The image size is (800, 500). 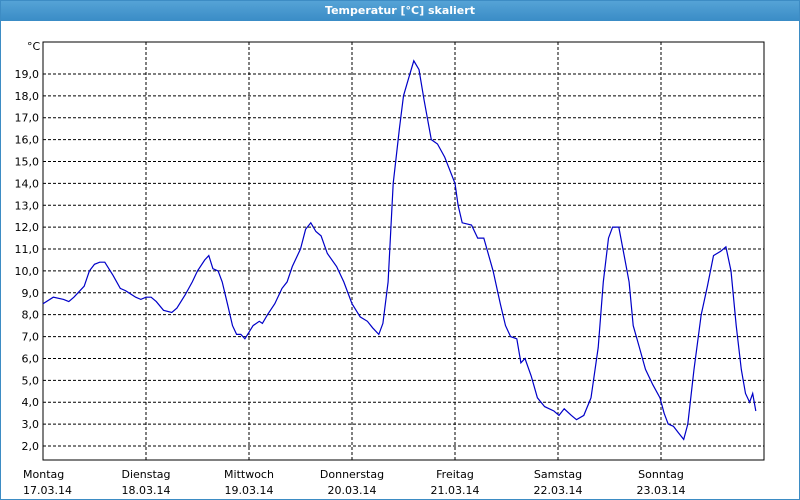 I want to click on y-tick-label: 6,0, so click(x=31, y=358).